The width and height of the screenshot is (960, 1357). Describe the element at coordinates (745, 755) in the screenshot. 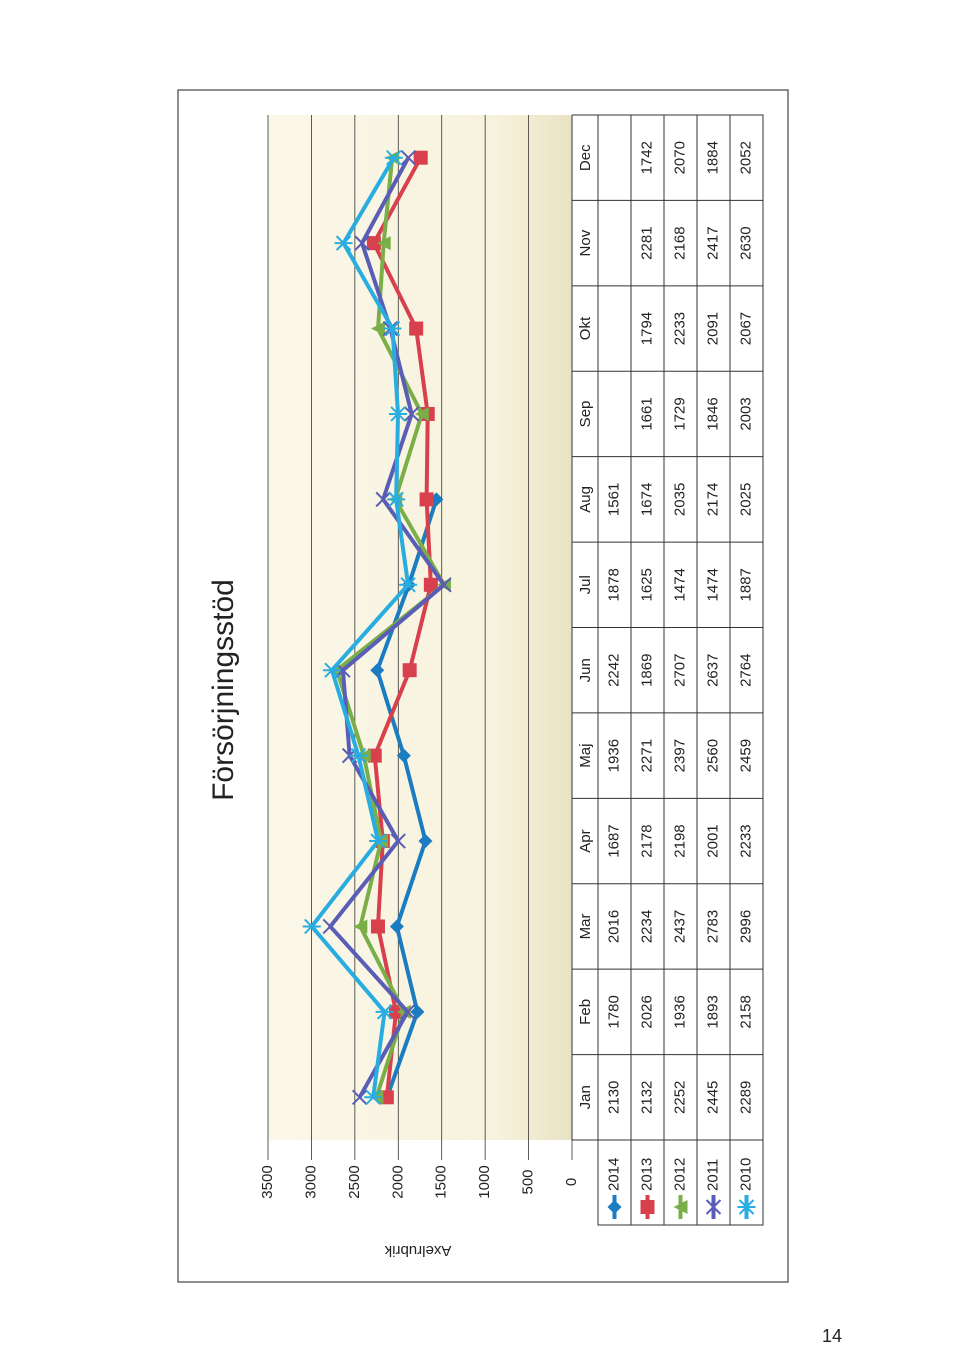

I see `table-cell: 2459` at that location.